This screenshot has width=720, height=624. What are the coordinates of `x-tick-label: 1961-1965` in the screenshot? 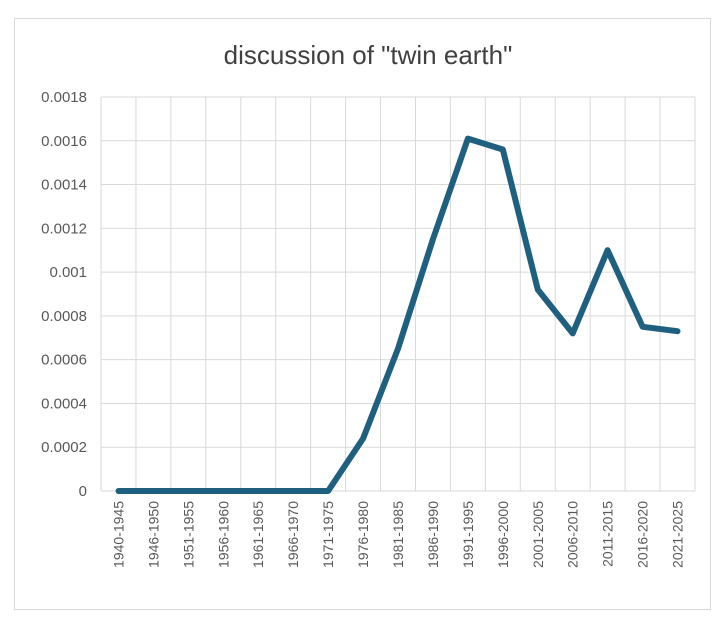 It's located at (258, 534).